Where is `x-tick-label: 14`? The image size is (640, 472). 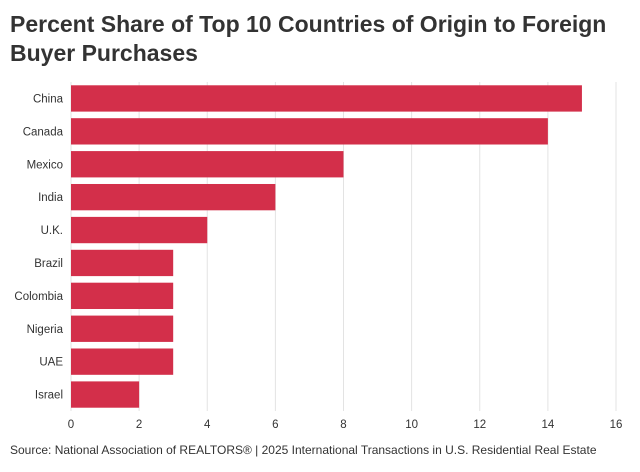 x-tick-label: 14 is located at coordinates (547, 425).